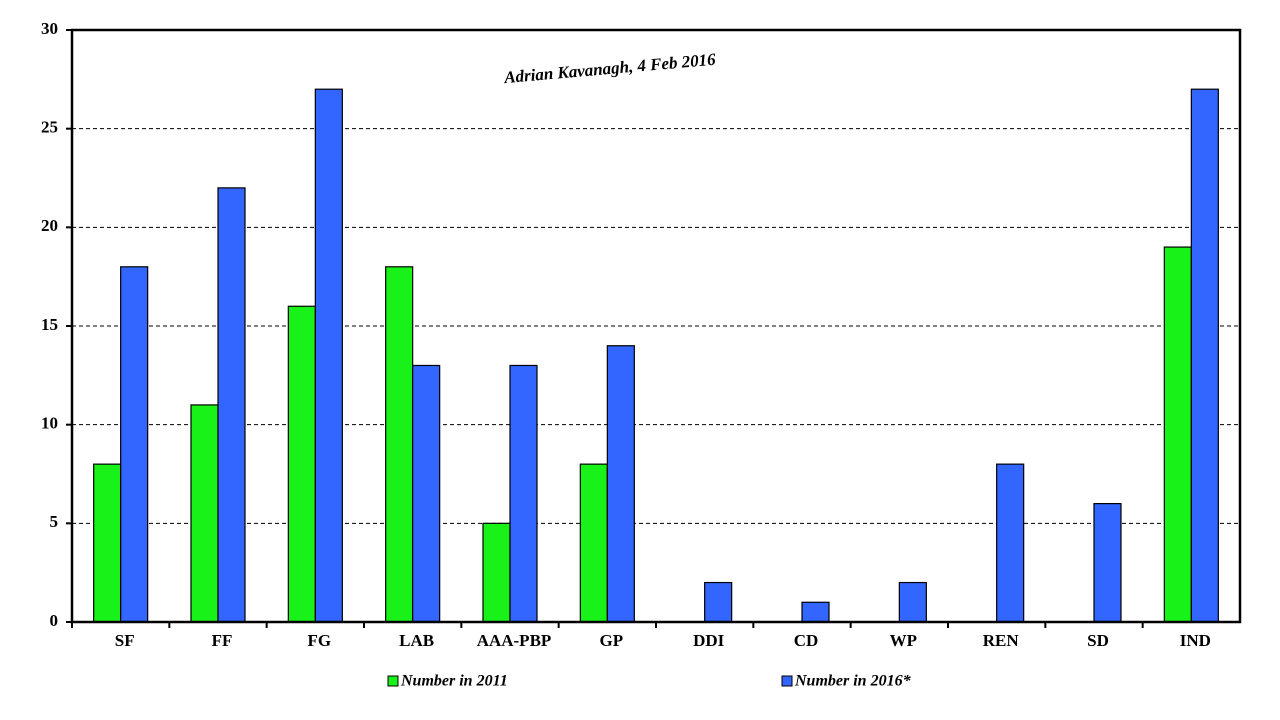  Describe the element at coordinates (514, 640) in the screenshot. I see `x-tick-label: AAA-PBP` at that location.